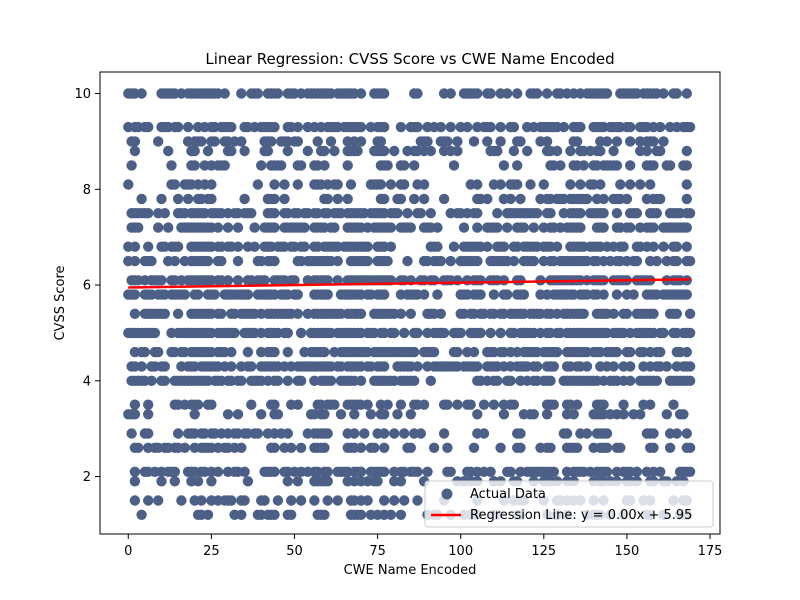  I want to click on x-tick-label: 150, so click(627, 551).